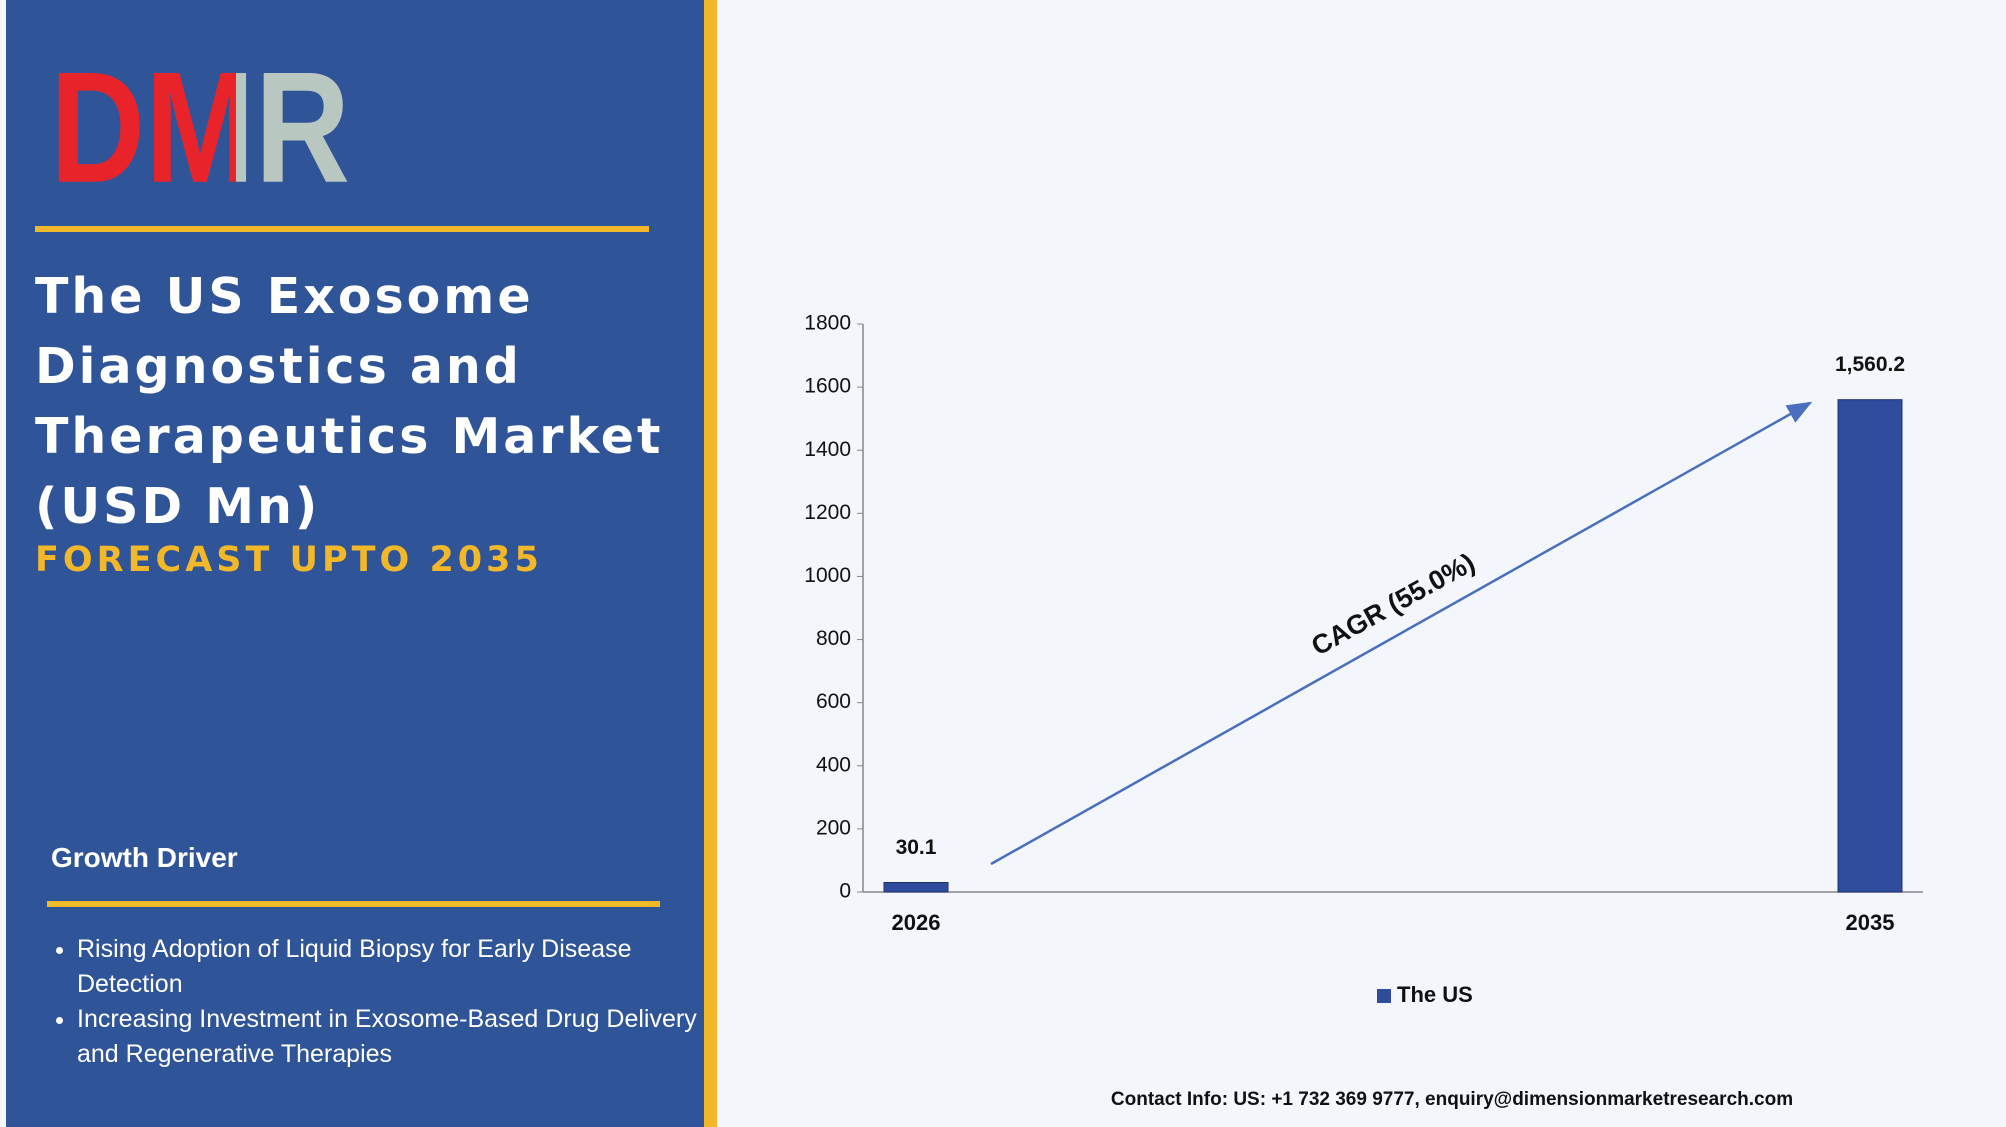 The height and width of the screenshot is (1127, 2006). Describe the element at coordinates (827, 323) in the screenshot. I see `y-tick-label: 1800` at that location.